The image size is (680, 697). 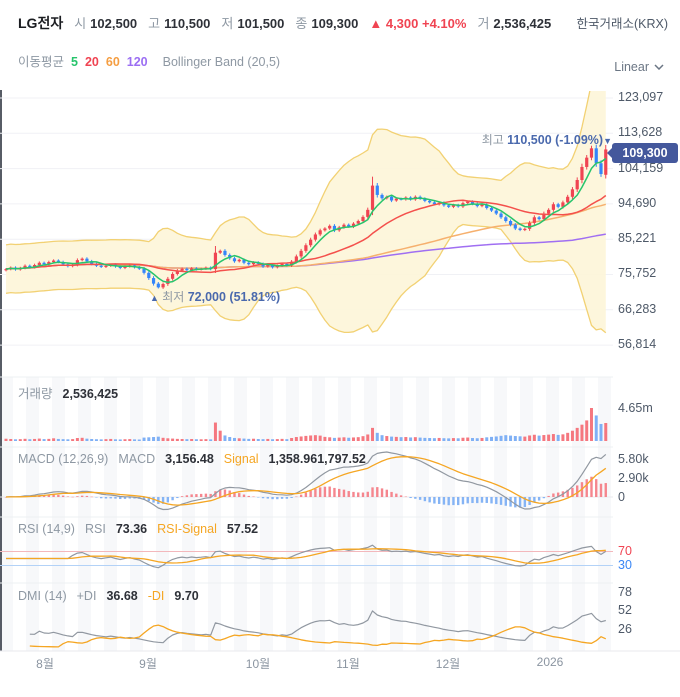 What do you see at coordinates (154, 298) in the screenshot?
I see `low-marker-icon: ▲` at bounding box center [154, 298].